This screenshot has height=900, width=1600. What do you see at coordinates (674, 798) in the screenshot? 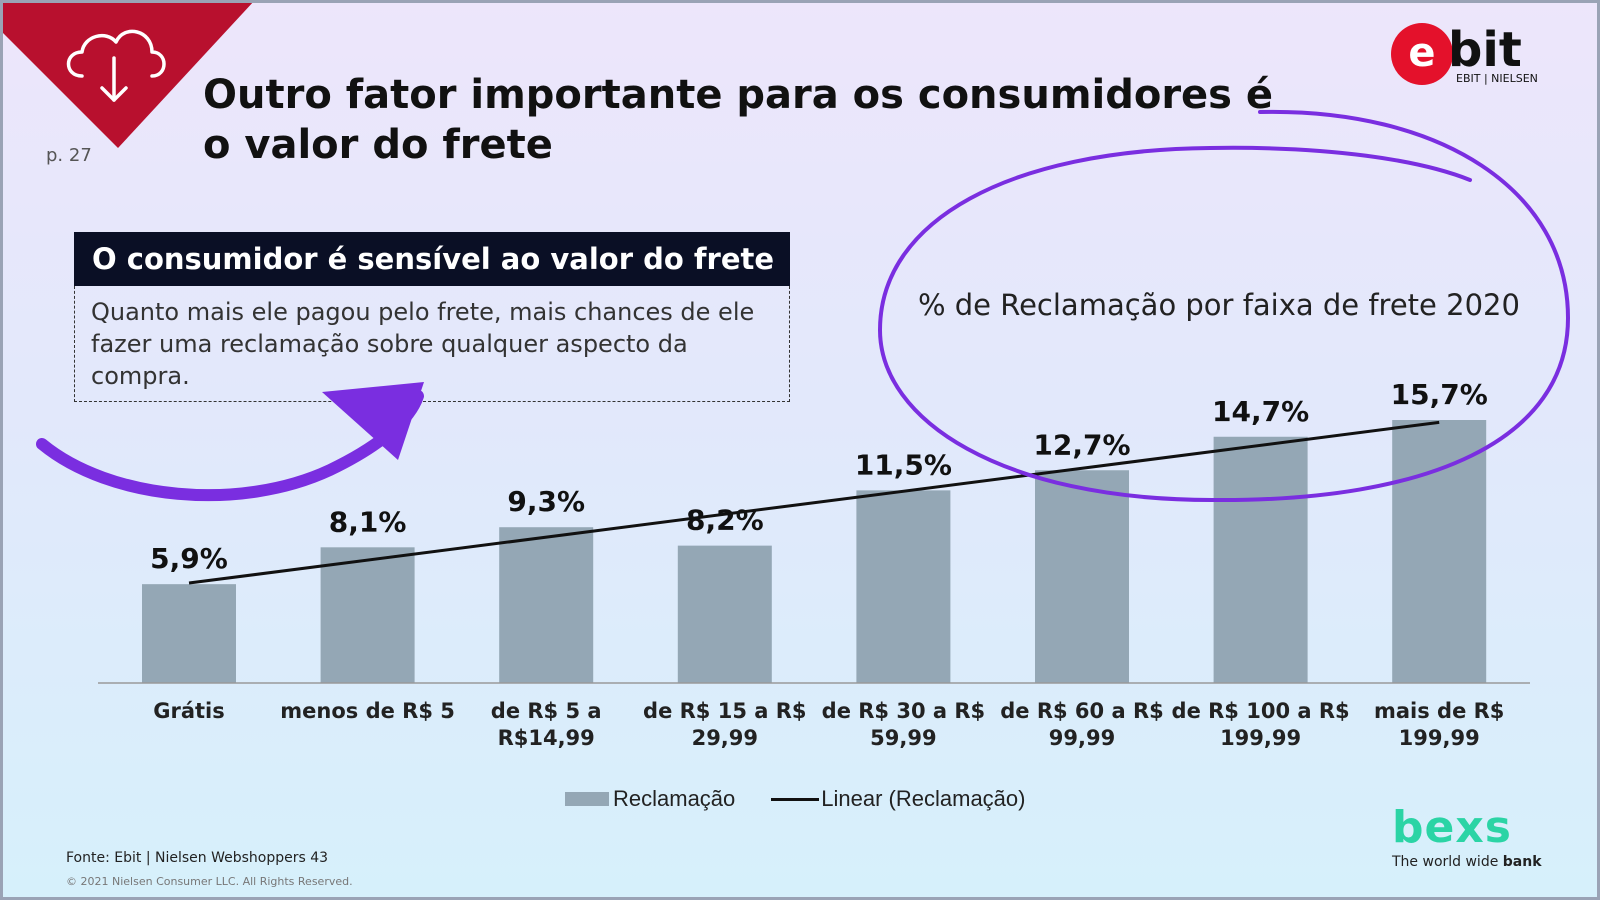
I see `legend-item-bars: Reclamação` at bounding box center [674, 798].